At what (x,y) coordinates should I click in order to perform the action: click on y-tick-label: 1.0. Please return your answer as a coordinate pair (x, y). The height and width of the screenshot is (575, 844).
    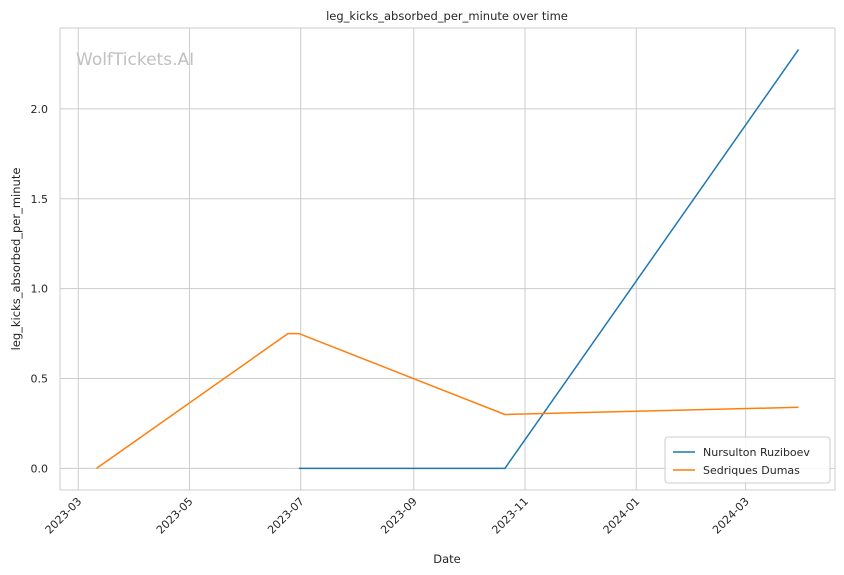
    Looking at the image, I should click on (40, 289).